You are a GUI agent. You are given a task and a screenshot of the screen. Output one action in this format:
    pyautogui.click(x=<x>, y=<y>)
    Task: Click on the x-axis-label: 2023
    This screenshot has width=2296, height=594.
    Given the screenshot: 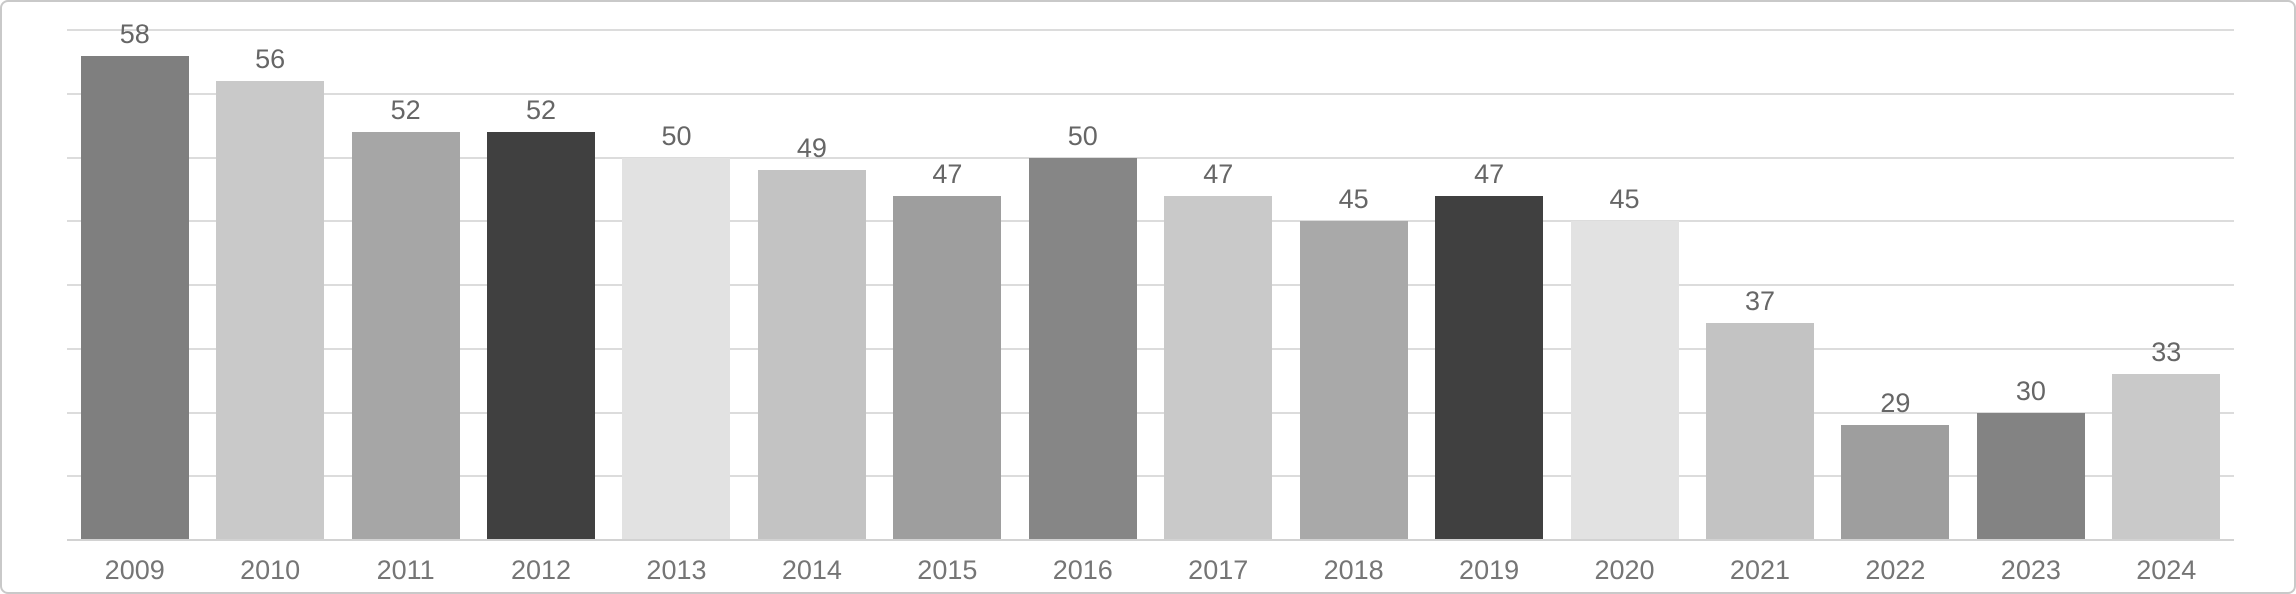 What is the action you would take?
    pyautogui.click(x=2030, y=570)
    